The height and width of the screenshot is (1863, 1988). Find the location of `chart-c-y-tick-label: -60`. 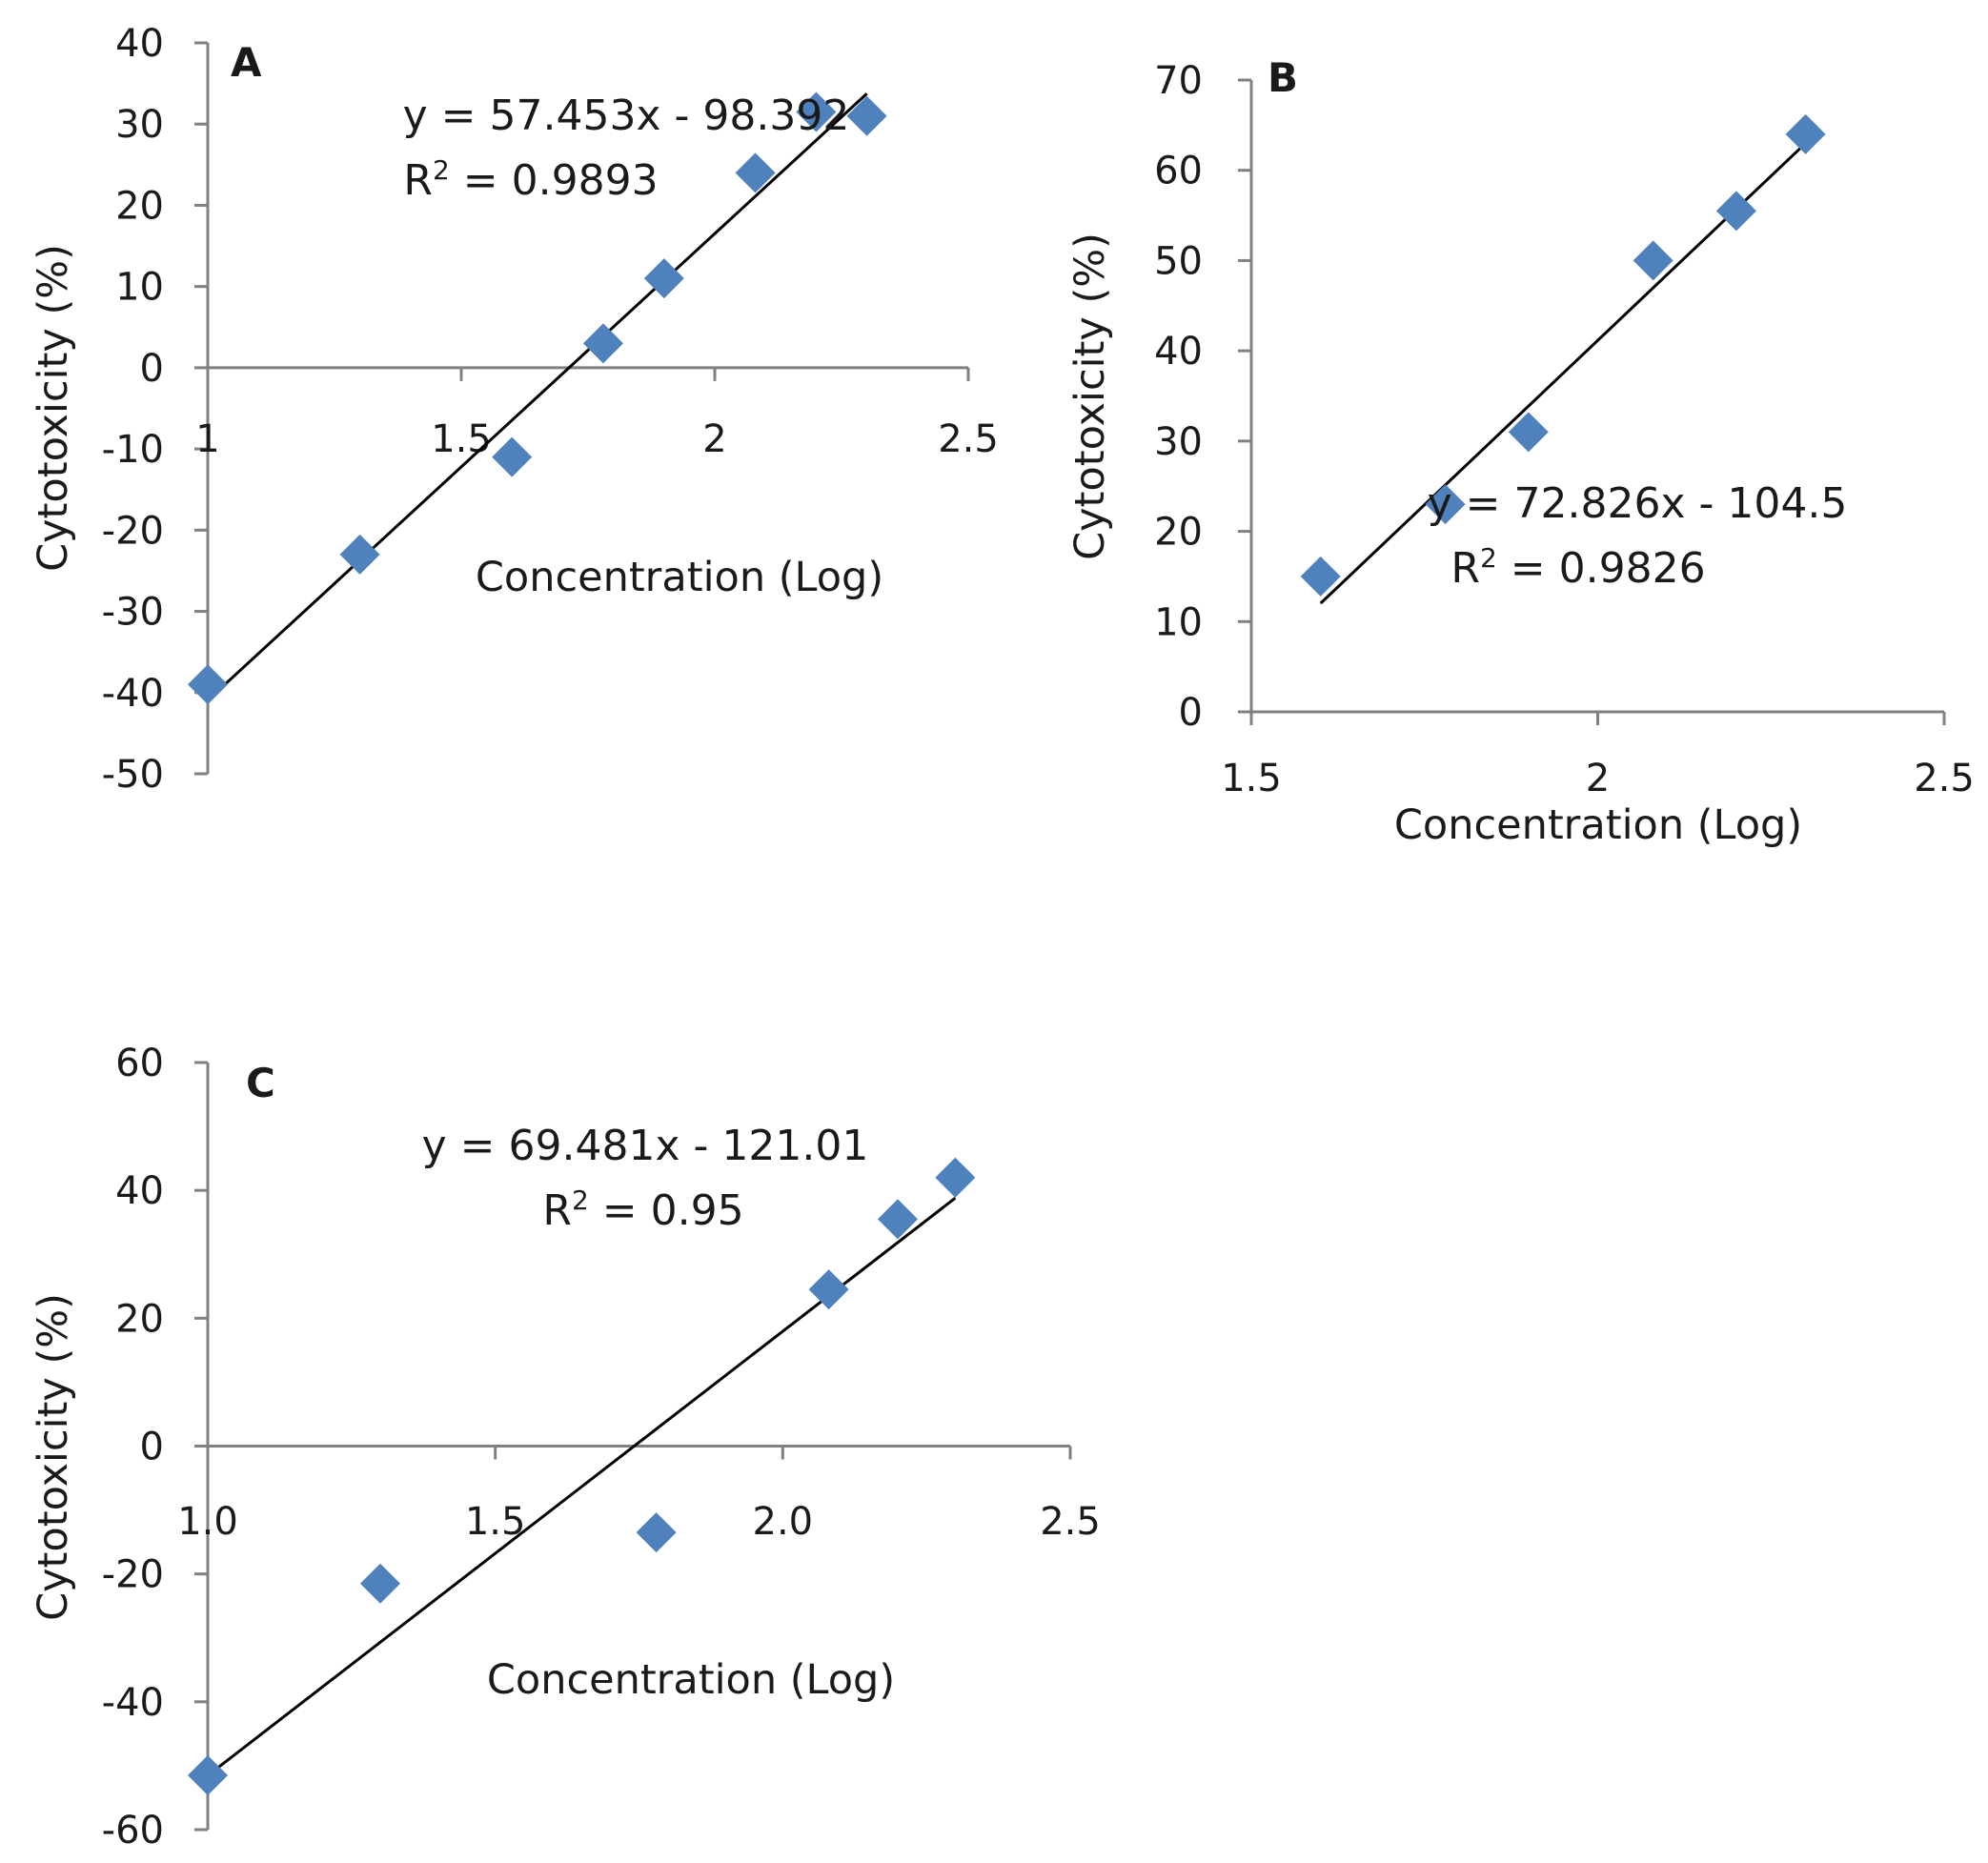

chart-c-y-tick-label: -60 is located at coordinates (133, 1831).